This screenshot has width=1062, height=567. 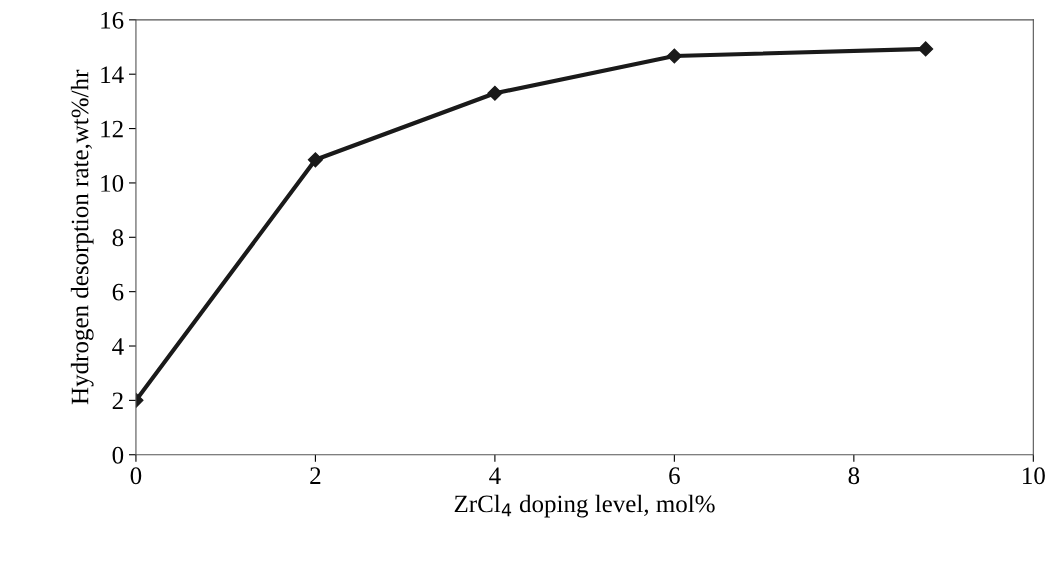 What do you see at coordinates (82, 237) in the screenshot?
I see `y-axis-title: Hydrogen desorption rate,wt%/hr` at bounding box center [82, 237].